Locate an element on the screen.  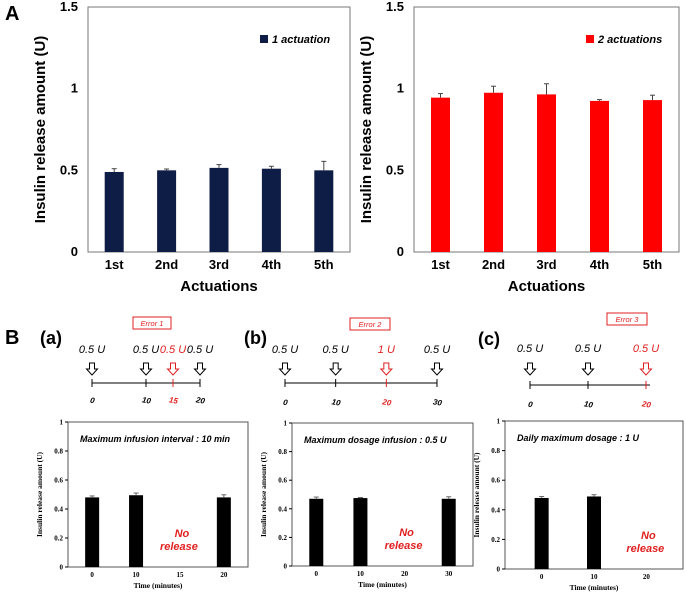
timeline-tick-label: 30 is located at coordinates (437, 402).